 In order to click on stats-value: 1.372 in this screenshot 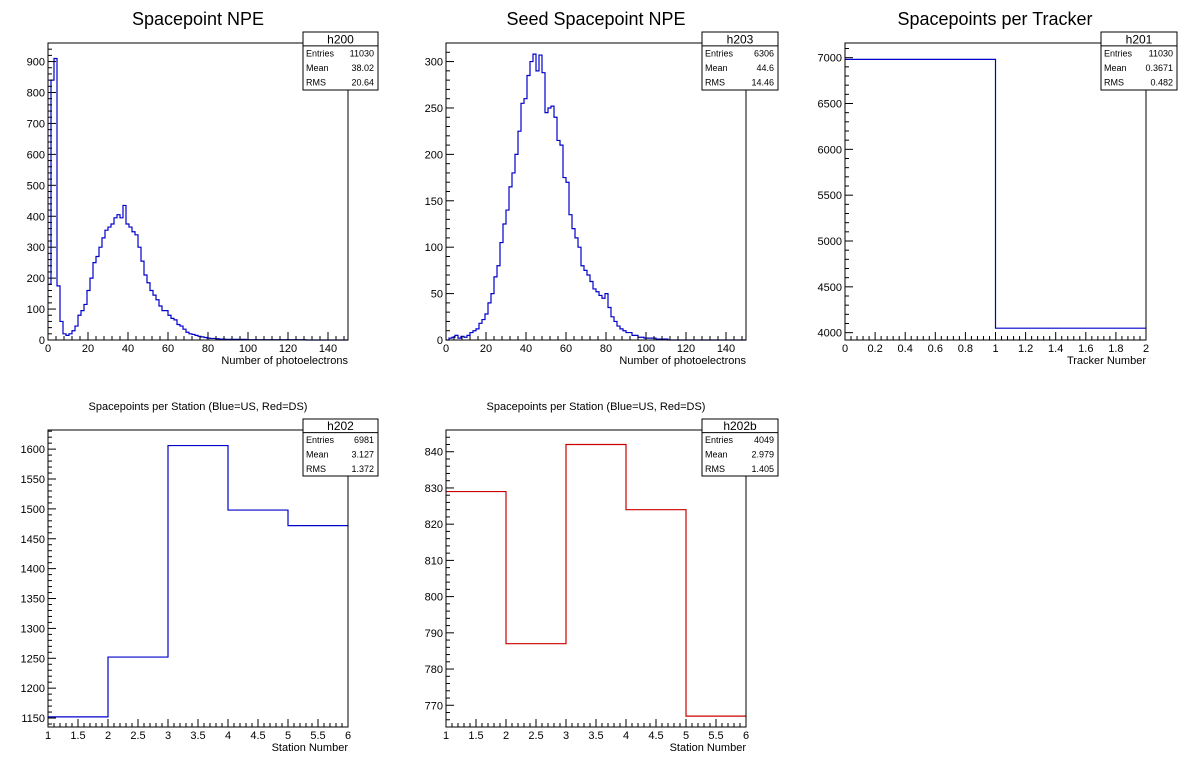, I will do `click(362, 469)`.